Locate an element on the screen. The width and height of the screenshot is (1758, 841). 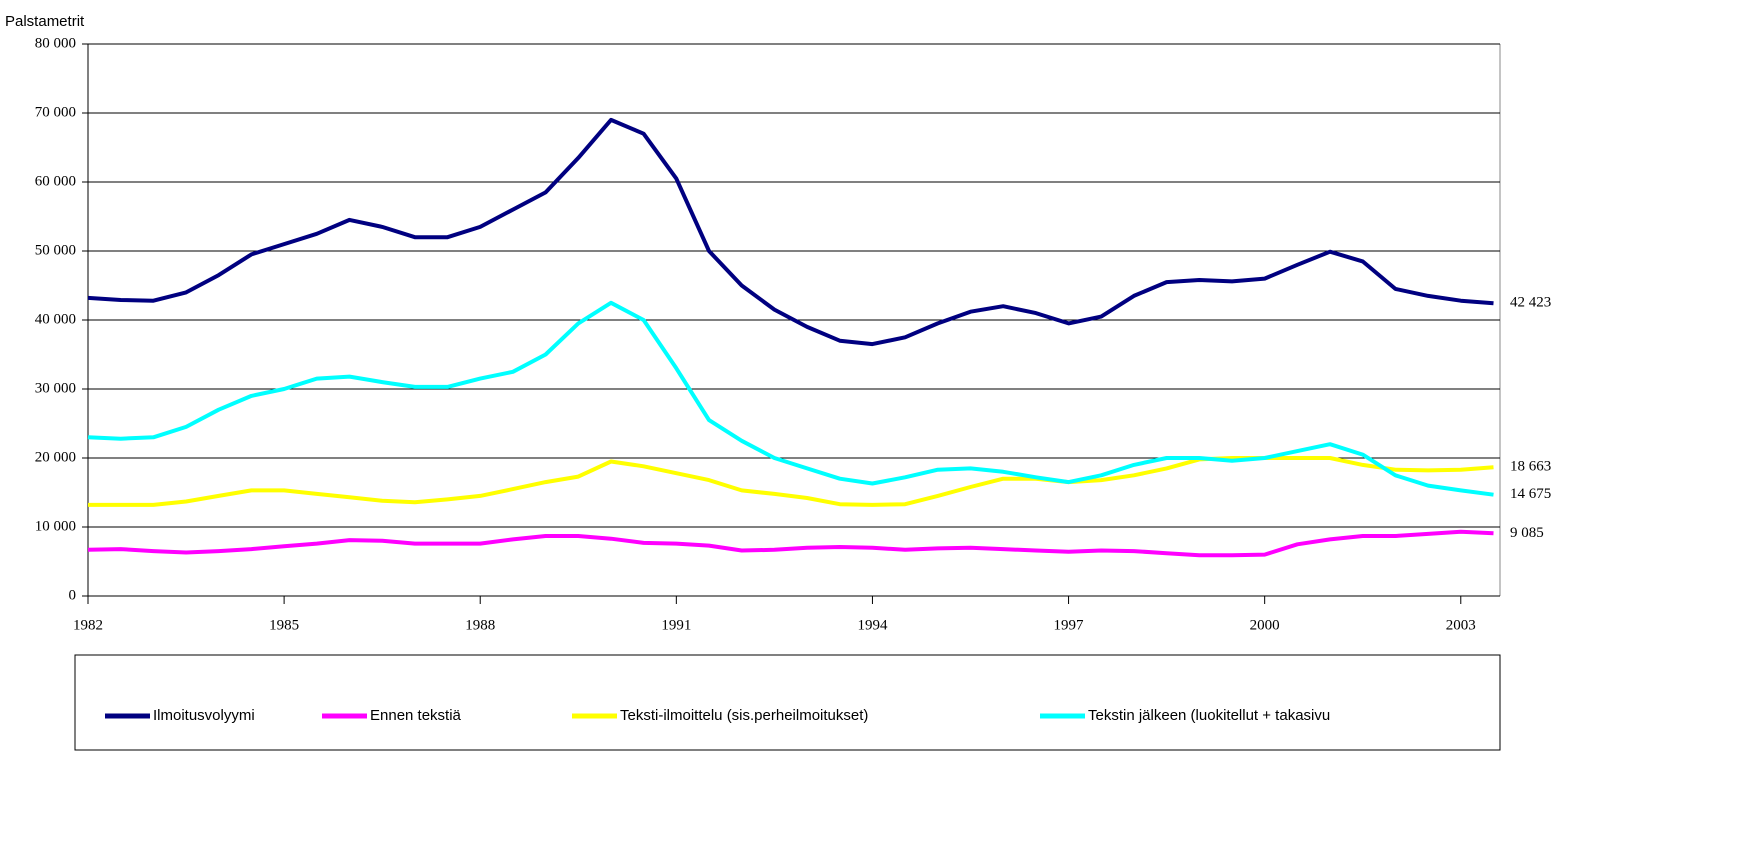
end-value-label: 42 423 is located at coordinates (1530, 303).